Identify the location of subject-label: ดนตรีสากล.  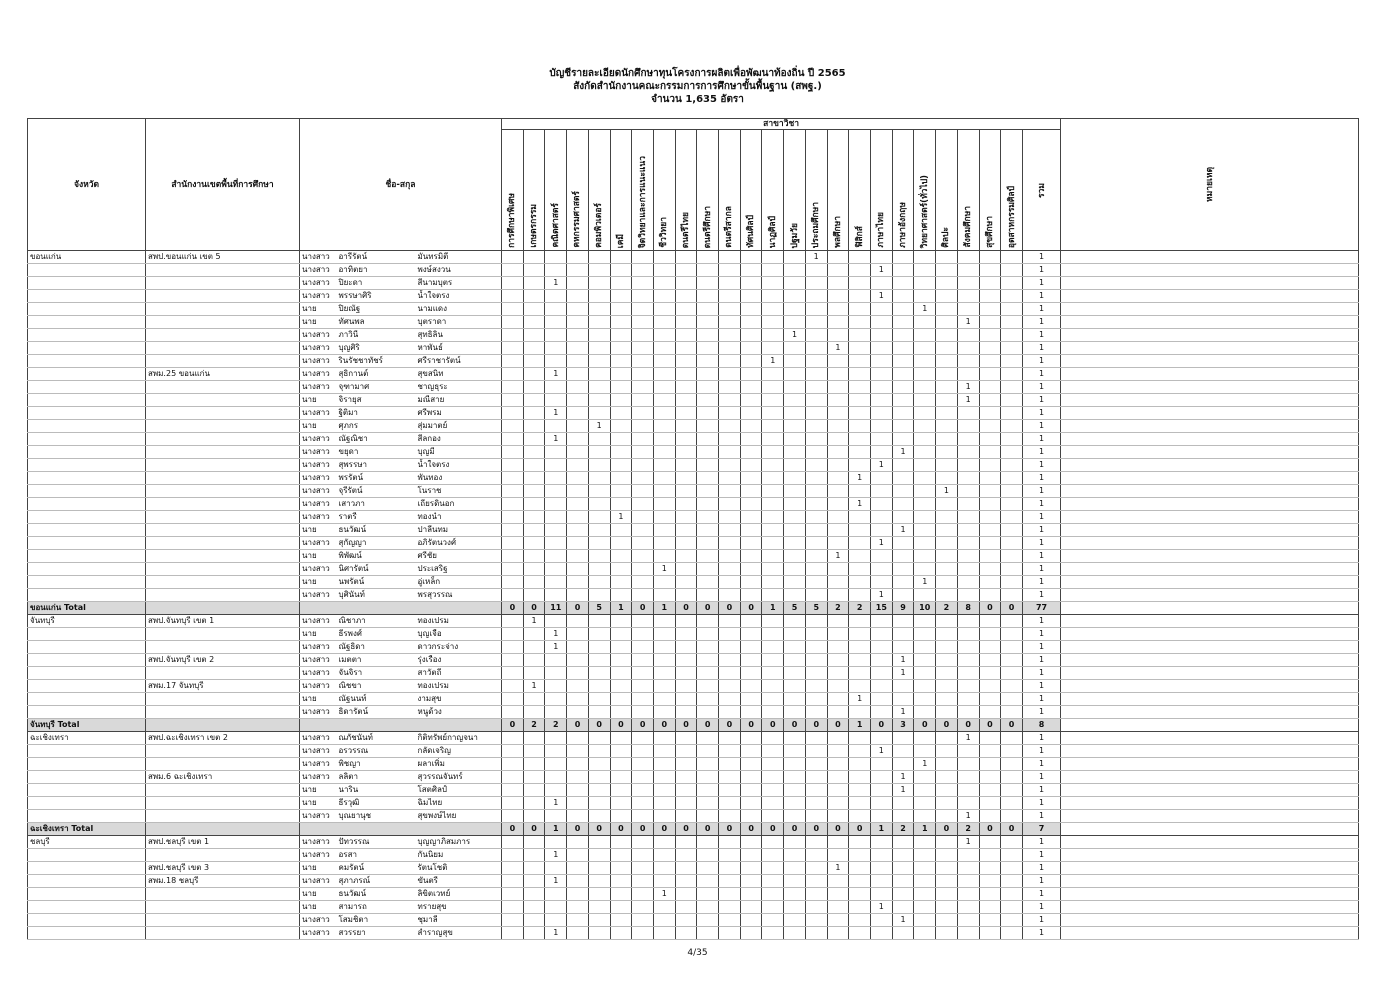
(729, 227).